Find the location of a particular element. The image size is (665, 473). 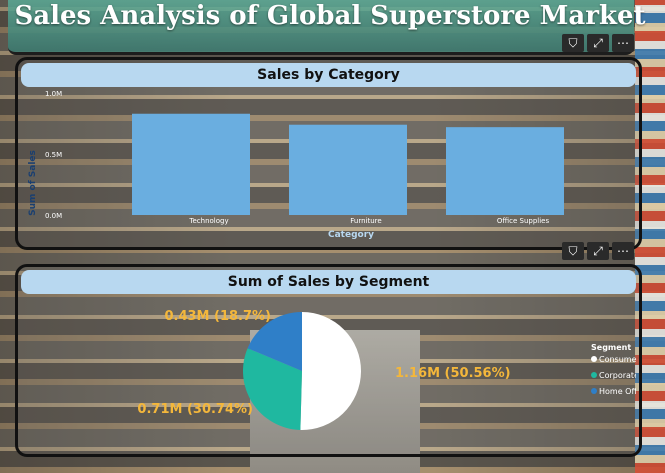

legend-item: Home Office is located at coordinates (617, 391).